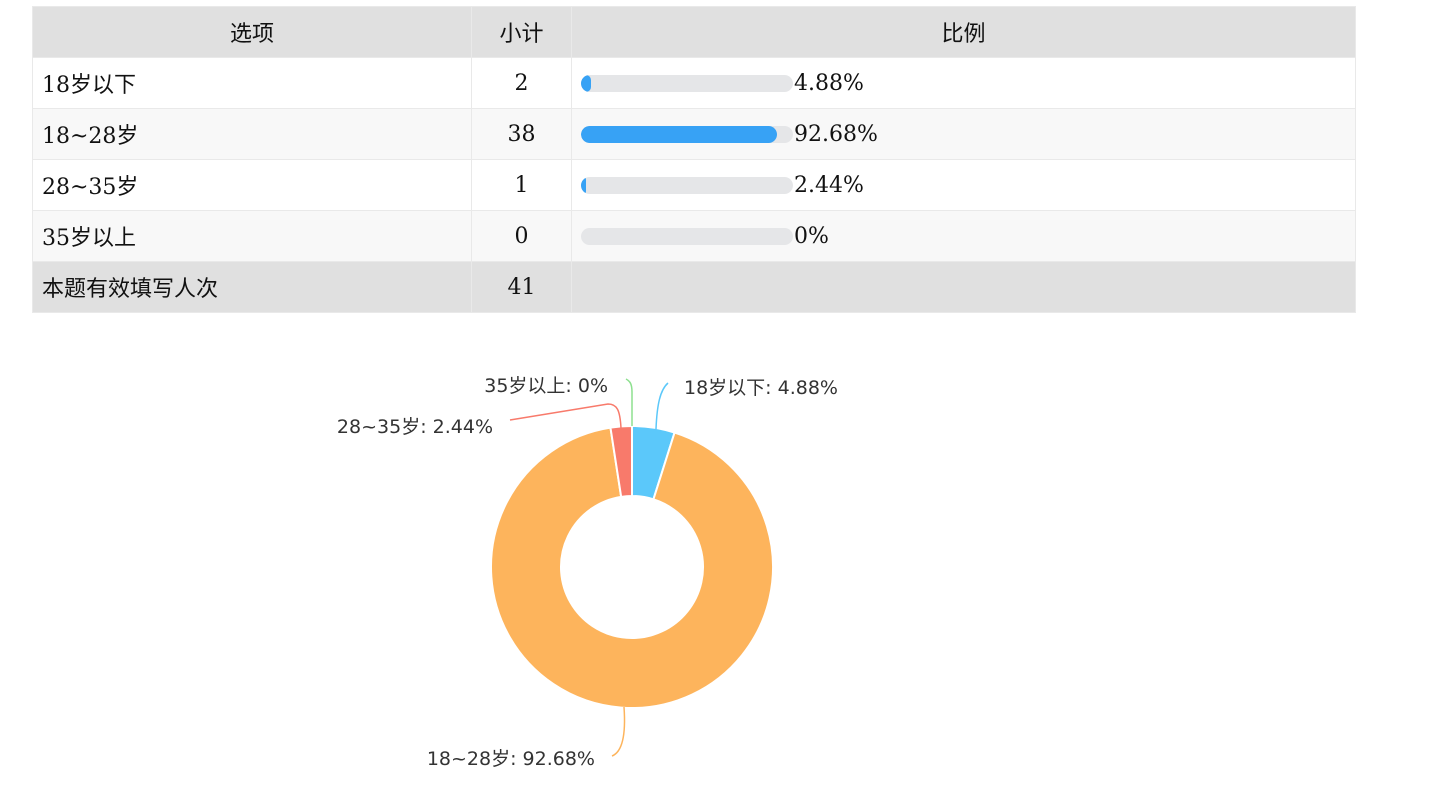 This screenshot has height=812, width=1430. What do you see at coordinates (963, 287) in the screenshot?
I see `total-empty-cell` at bounding box center [963, 287].